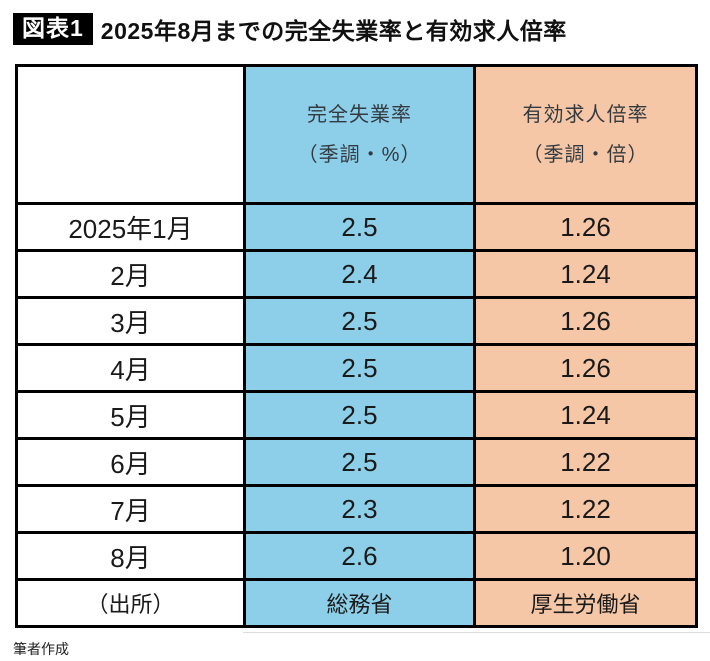  I want to click on jobs-header-line1: 有効求人倍率, so click(585, 114).